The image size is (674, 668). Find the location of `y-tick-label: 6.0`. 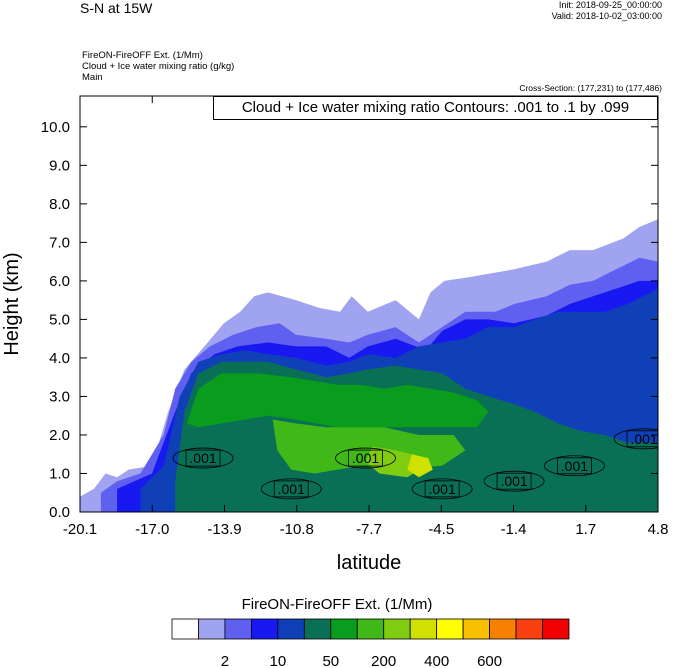

y-tick-label: 6.0 is located at coordinates (59, 281).